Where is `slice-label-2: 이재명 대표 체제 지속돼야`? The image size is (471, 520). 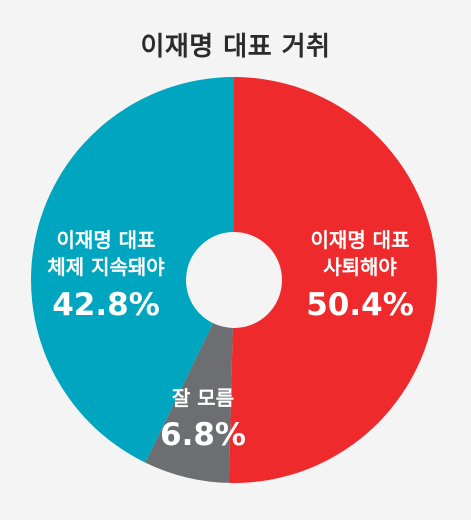
slice-label-2: 이재명 대표 체제 지속돼야 is located at coordinates (106, 253).